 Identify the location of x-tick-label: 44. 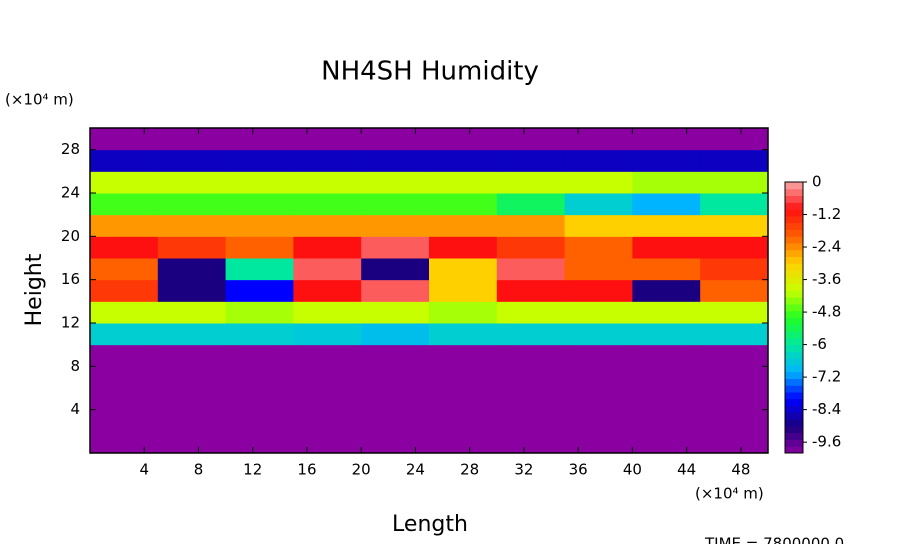
(686, 470).